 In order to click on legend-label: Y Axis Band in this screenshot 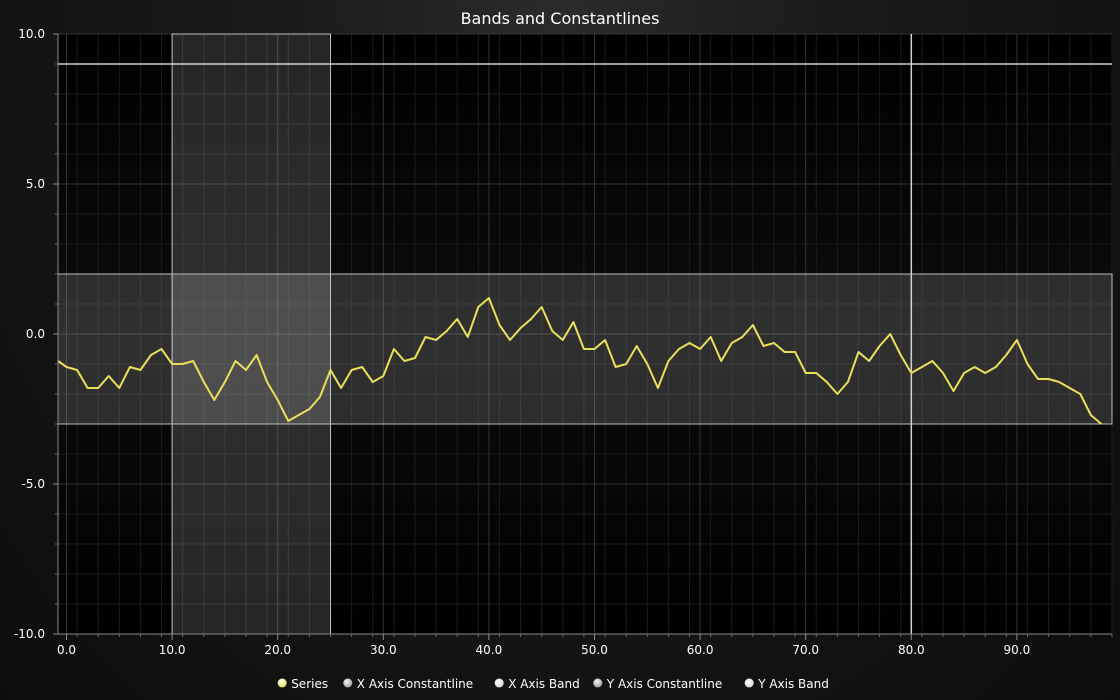, I will do `click(793, 684)`.